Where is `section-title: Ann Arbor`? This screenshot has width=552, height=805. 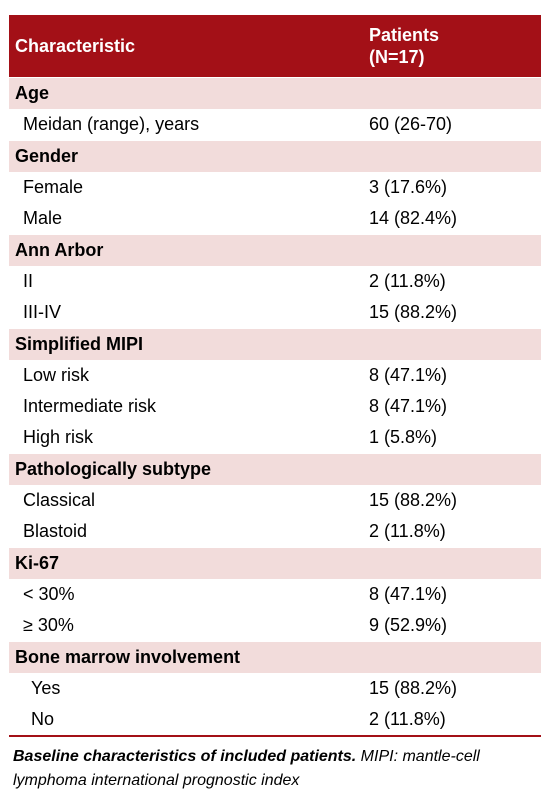 section-title: Ann Arbor is located at coordinates (275, 250).